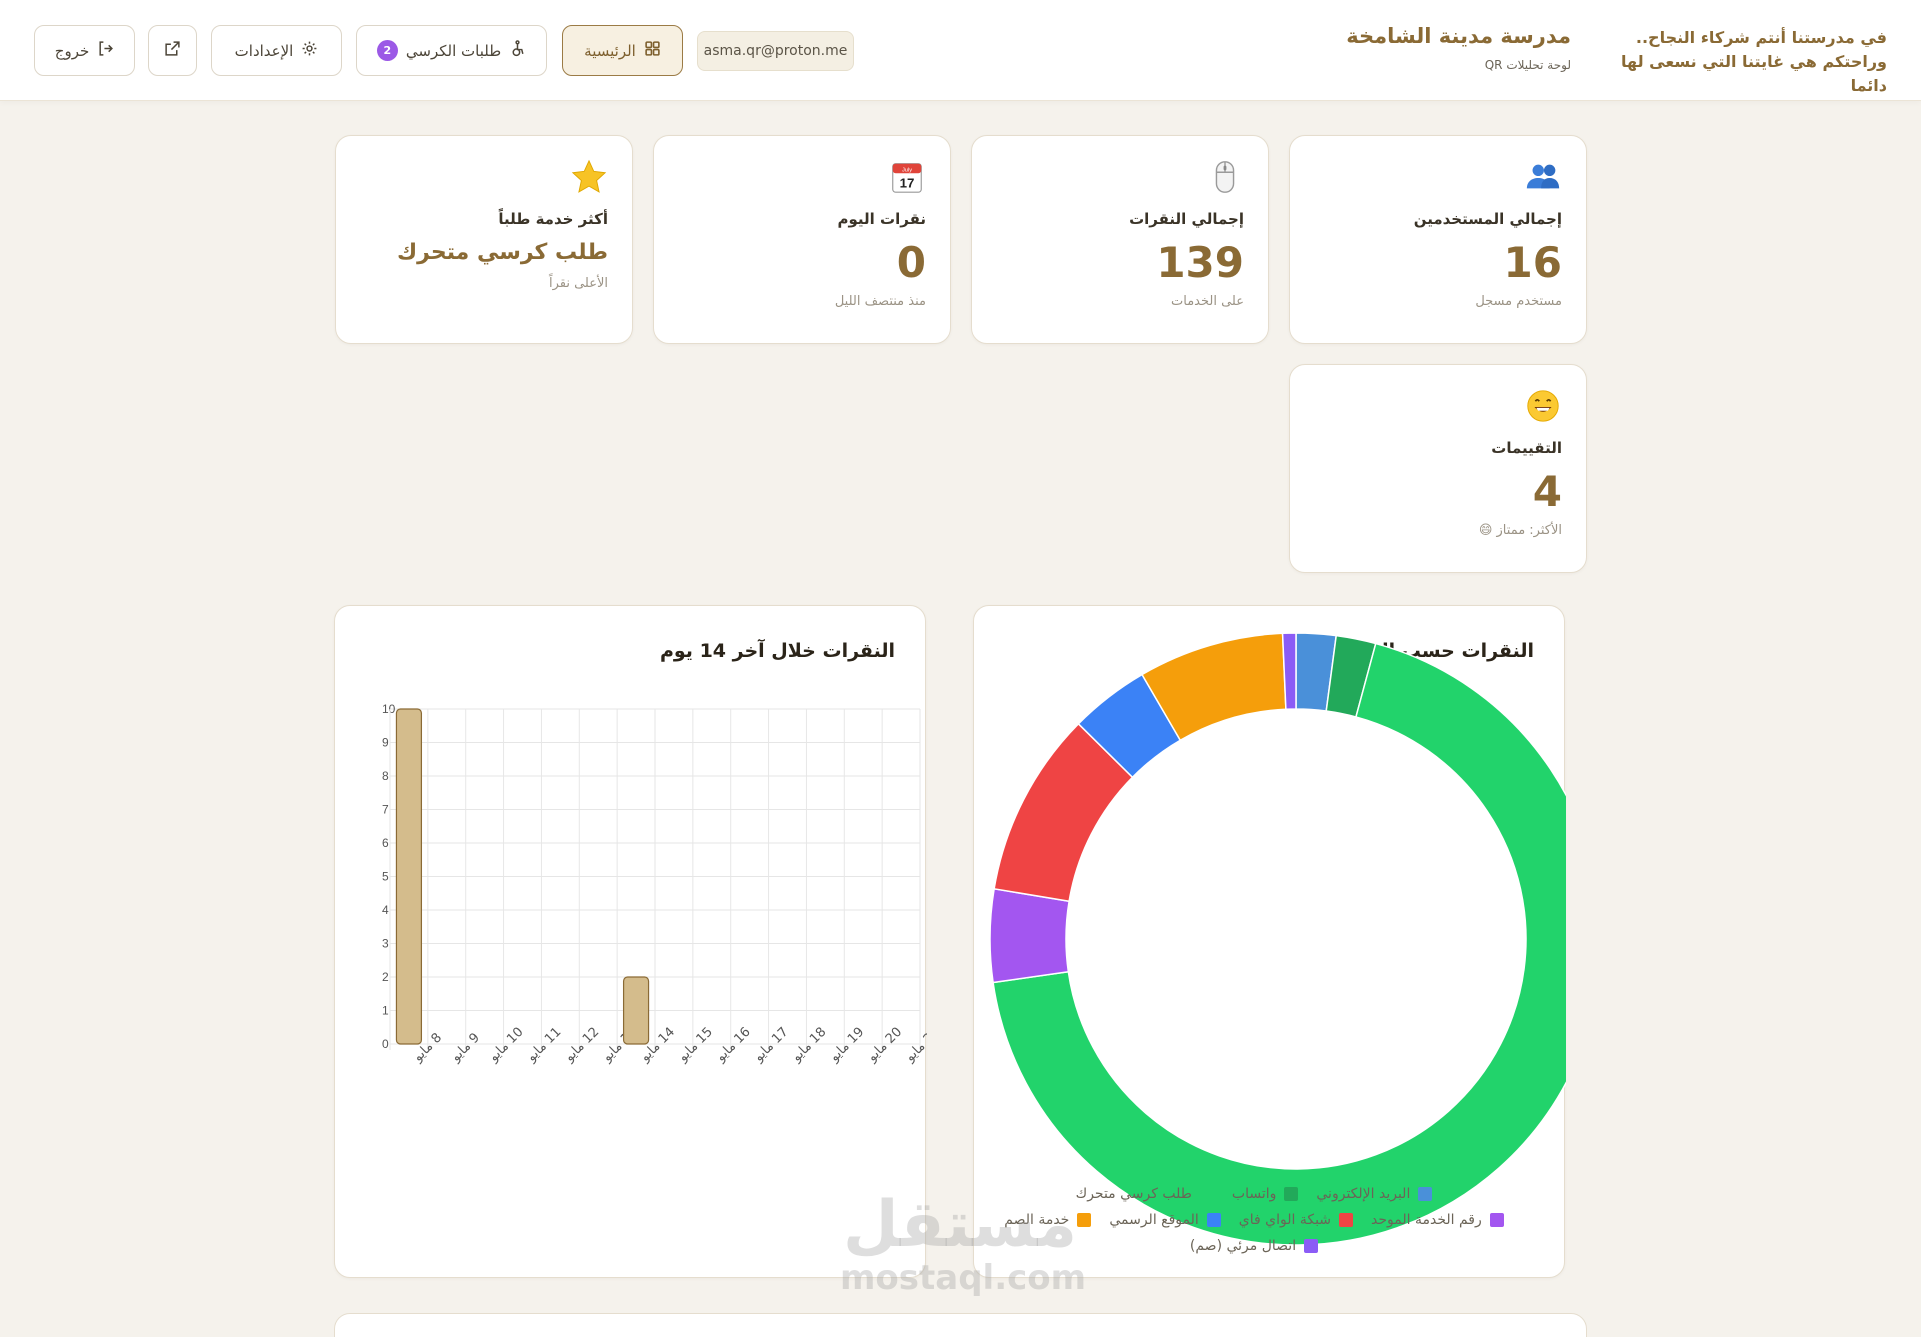 The image size is (1921, 1337). What do you see at coordinates (385, 910) in the screenshot?
I see `y-tick-label: 4` at bounding box center [385, 910].